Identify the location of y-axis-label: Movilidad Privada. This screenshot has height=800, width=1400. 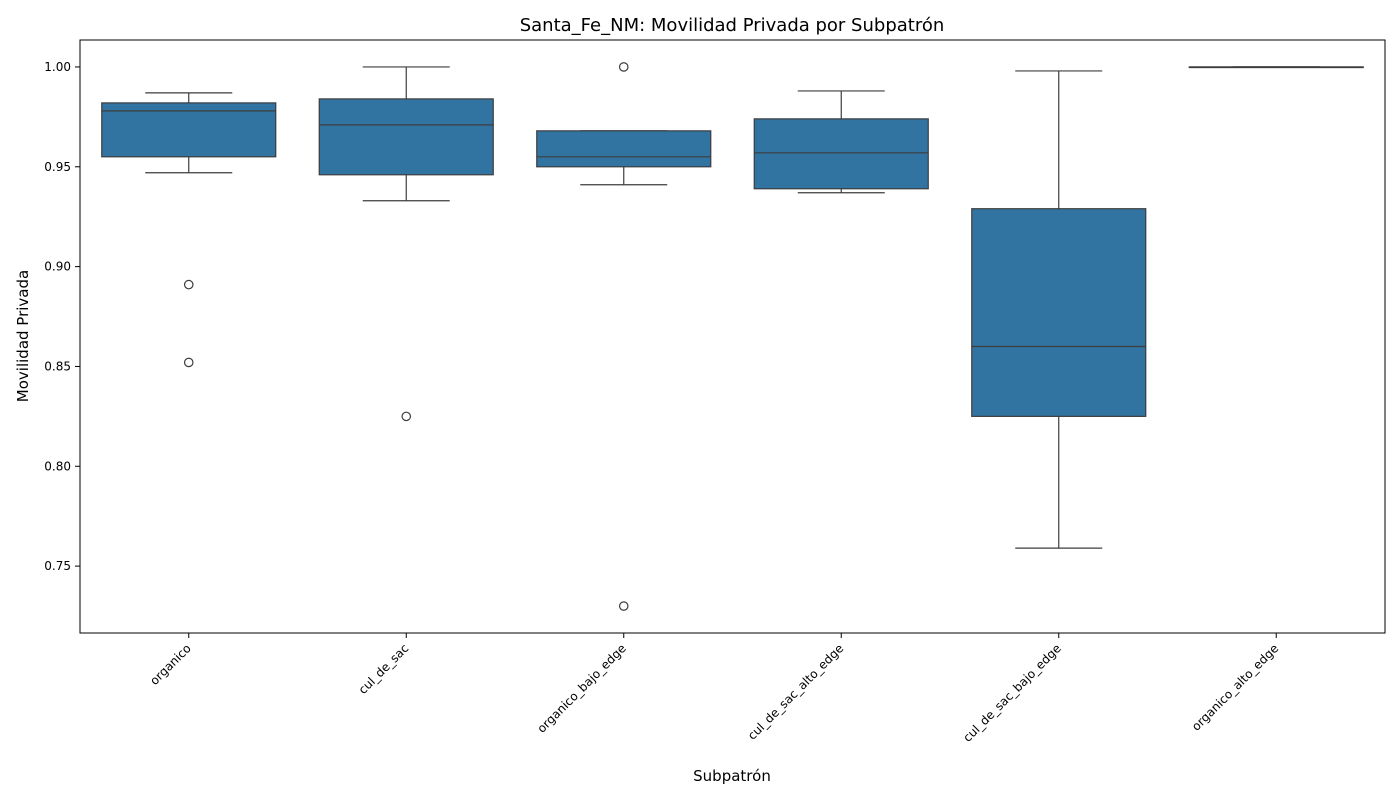
(23, 336).